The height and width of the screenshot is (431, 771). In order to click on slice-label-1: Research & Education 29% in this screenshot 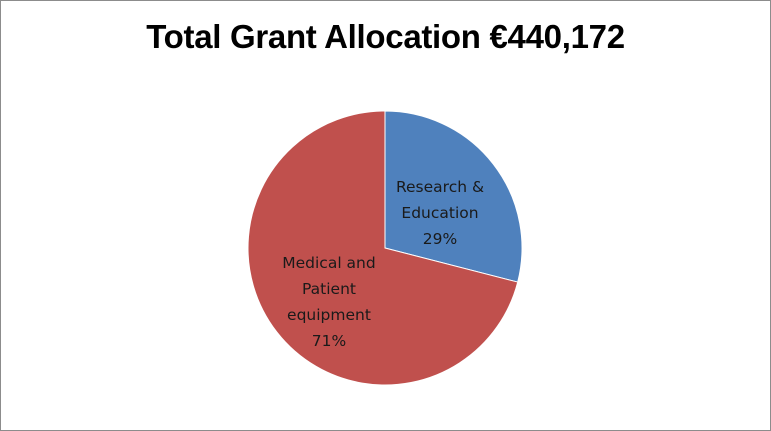, I will do `click(440, 213)`.